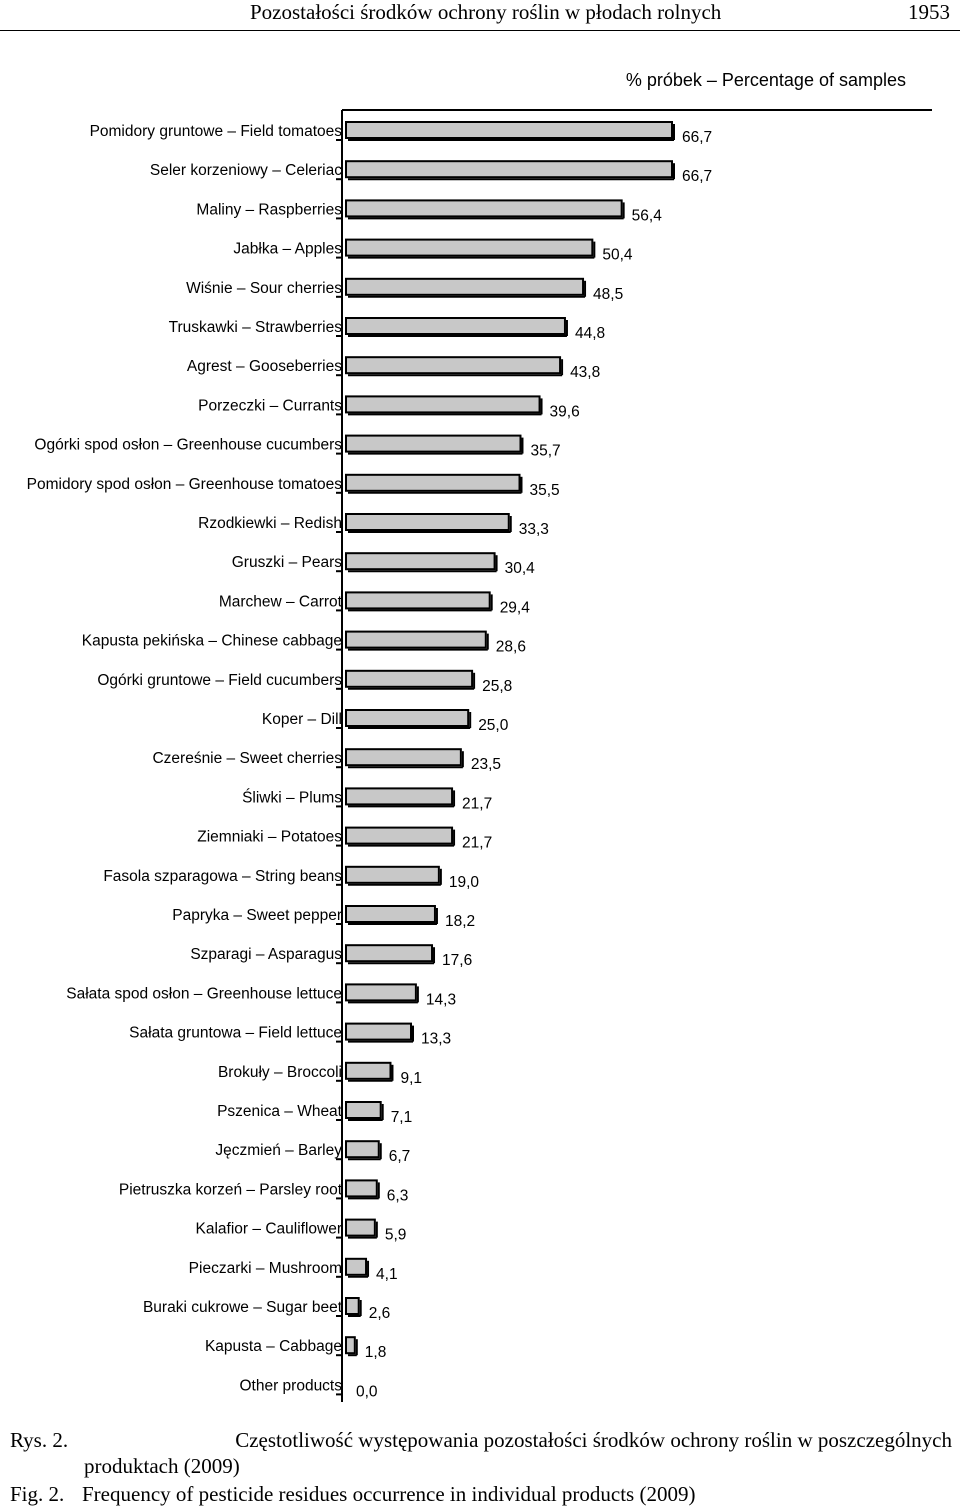 The width and height of the screenshot is (960, 1511). What do you see at coordinates (287, 562) in the screenshot?
I see `category-label: Gruszki – Pears` at bounding box center [287, 562].